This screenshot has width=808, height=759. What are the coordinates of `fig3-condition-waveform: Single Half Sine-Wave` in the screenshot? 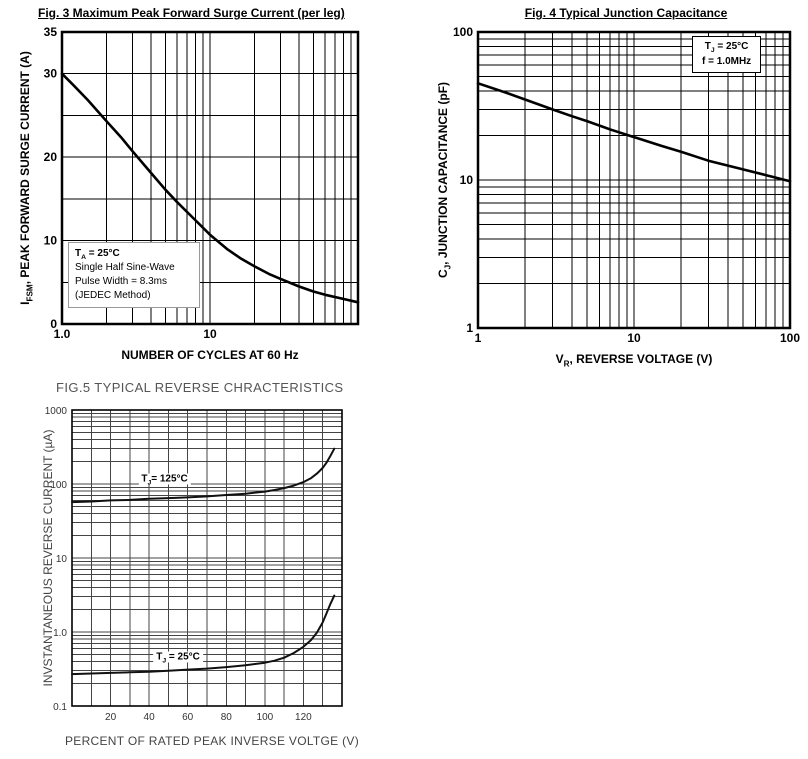 It's located at (125, 267).